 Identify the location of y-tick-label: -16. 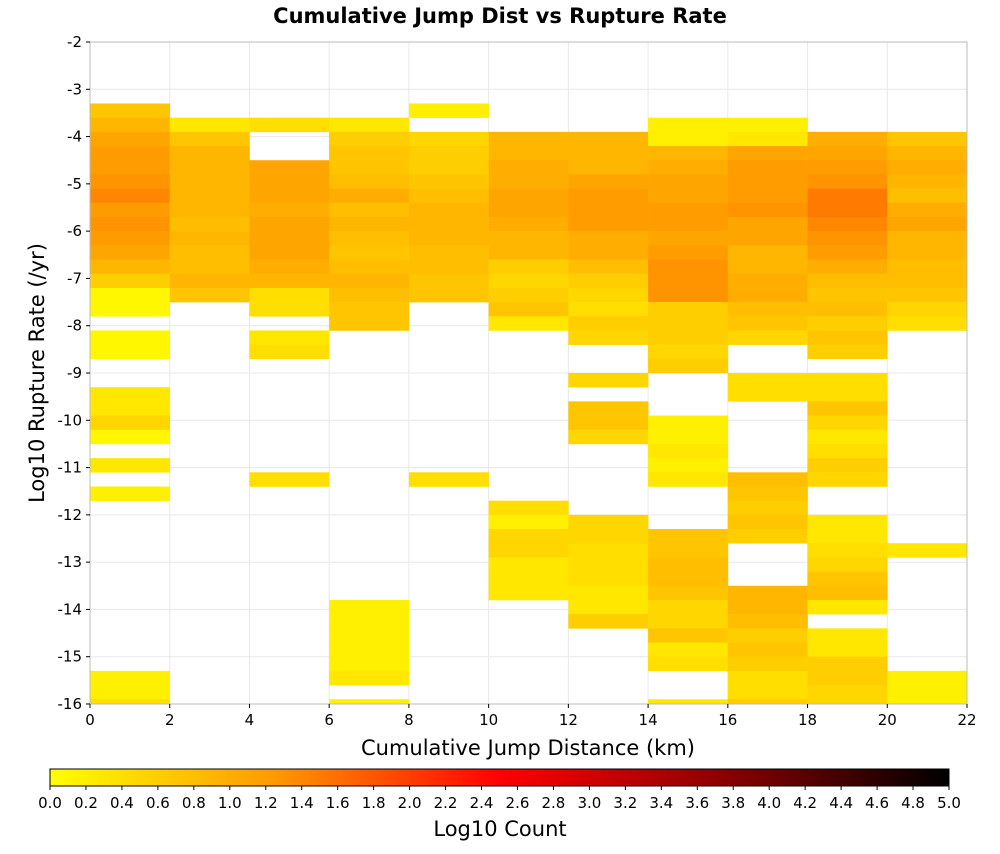
(70, 704).